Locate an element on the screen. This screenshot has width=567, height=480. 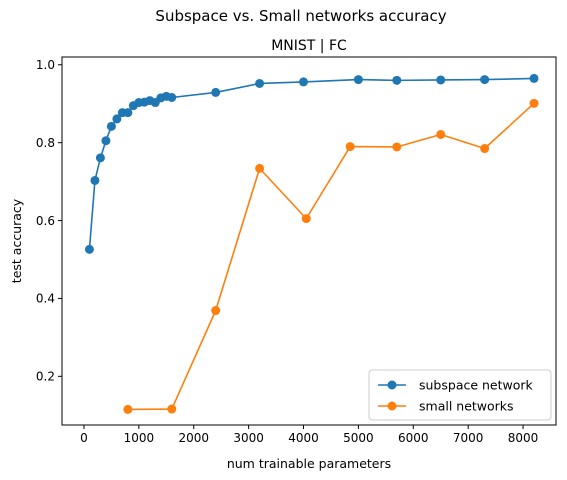
legend-label-subspace: subspace network is located at coordinates (476, 385).